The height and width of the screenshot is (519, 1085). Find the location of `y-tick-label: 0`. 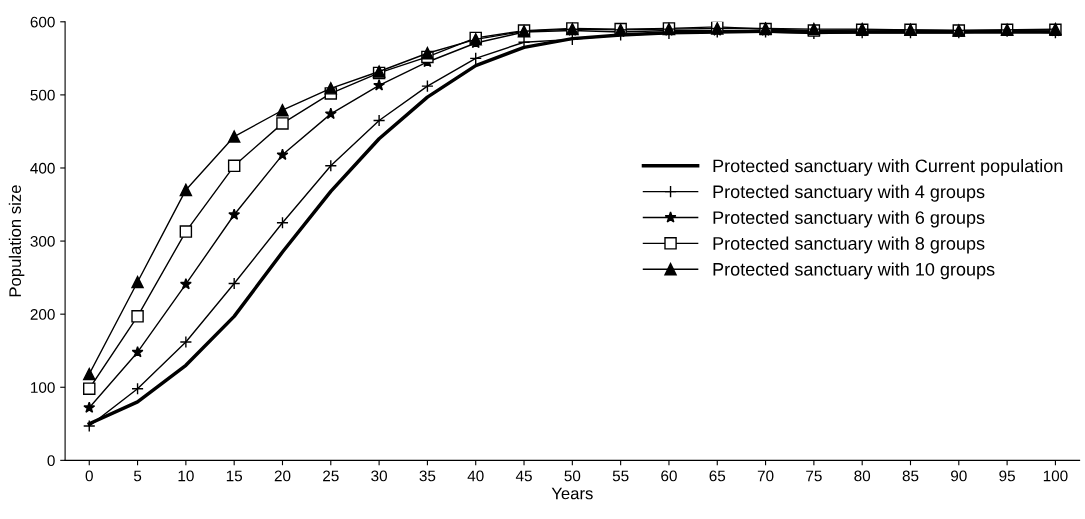

y-tick-label: 0 is located at coordinates (51, 461).